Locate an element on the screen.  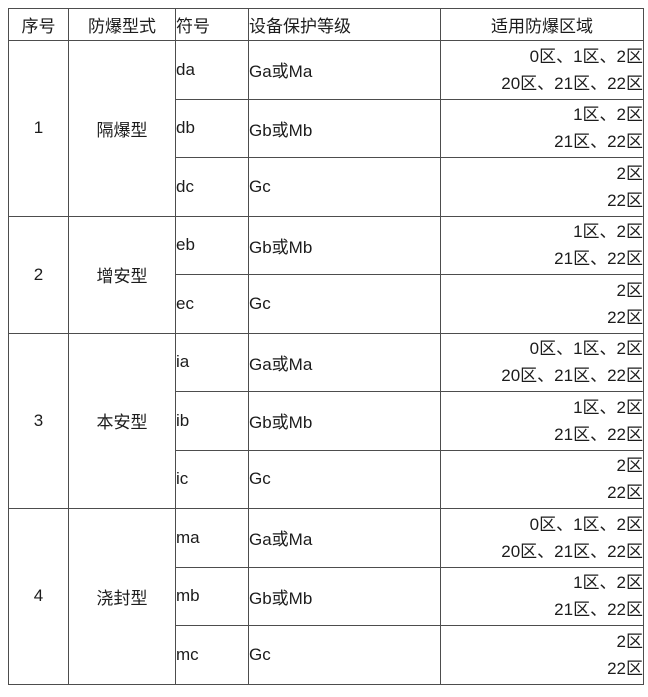
symbol-cell: ic is located at coordinates (212, 479).